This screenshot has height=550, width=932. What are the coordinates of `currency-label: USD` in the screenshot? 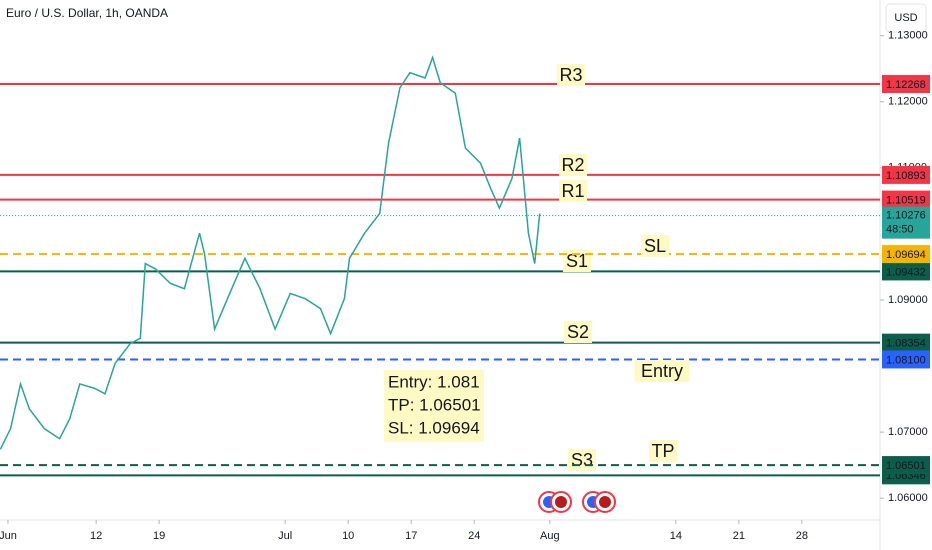 It's located at (905, 18).